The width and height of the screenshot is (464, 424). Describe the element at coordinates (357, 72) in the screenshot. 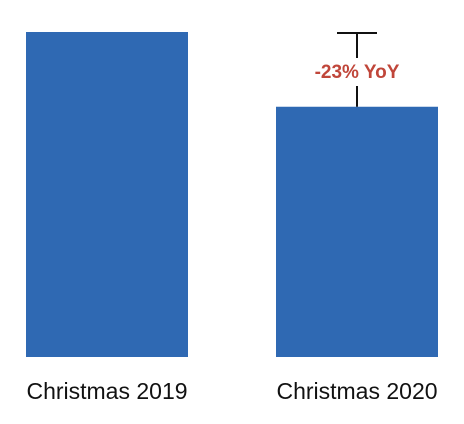

I see `annotation-label: -23% YoY` at that location.